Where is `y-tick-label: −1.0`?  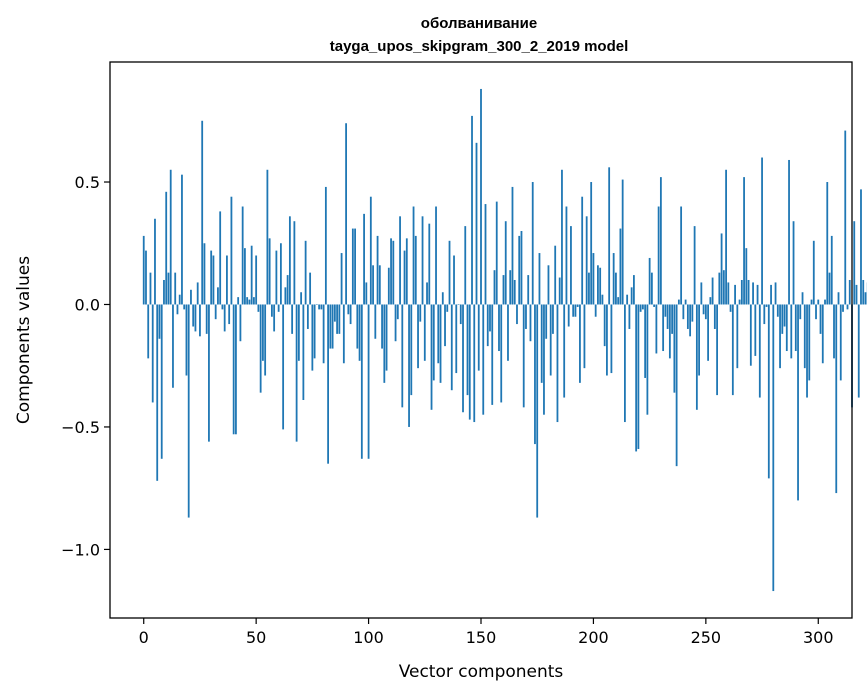 y-tick-label: −1.0 is located at coordinates (80, 549).